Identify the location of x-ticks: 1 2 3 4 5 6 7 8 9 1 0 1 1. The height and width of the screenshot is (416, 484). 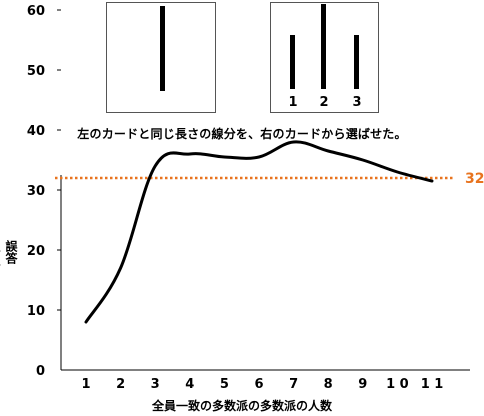
(262, 384).